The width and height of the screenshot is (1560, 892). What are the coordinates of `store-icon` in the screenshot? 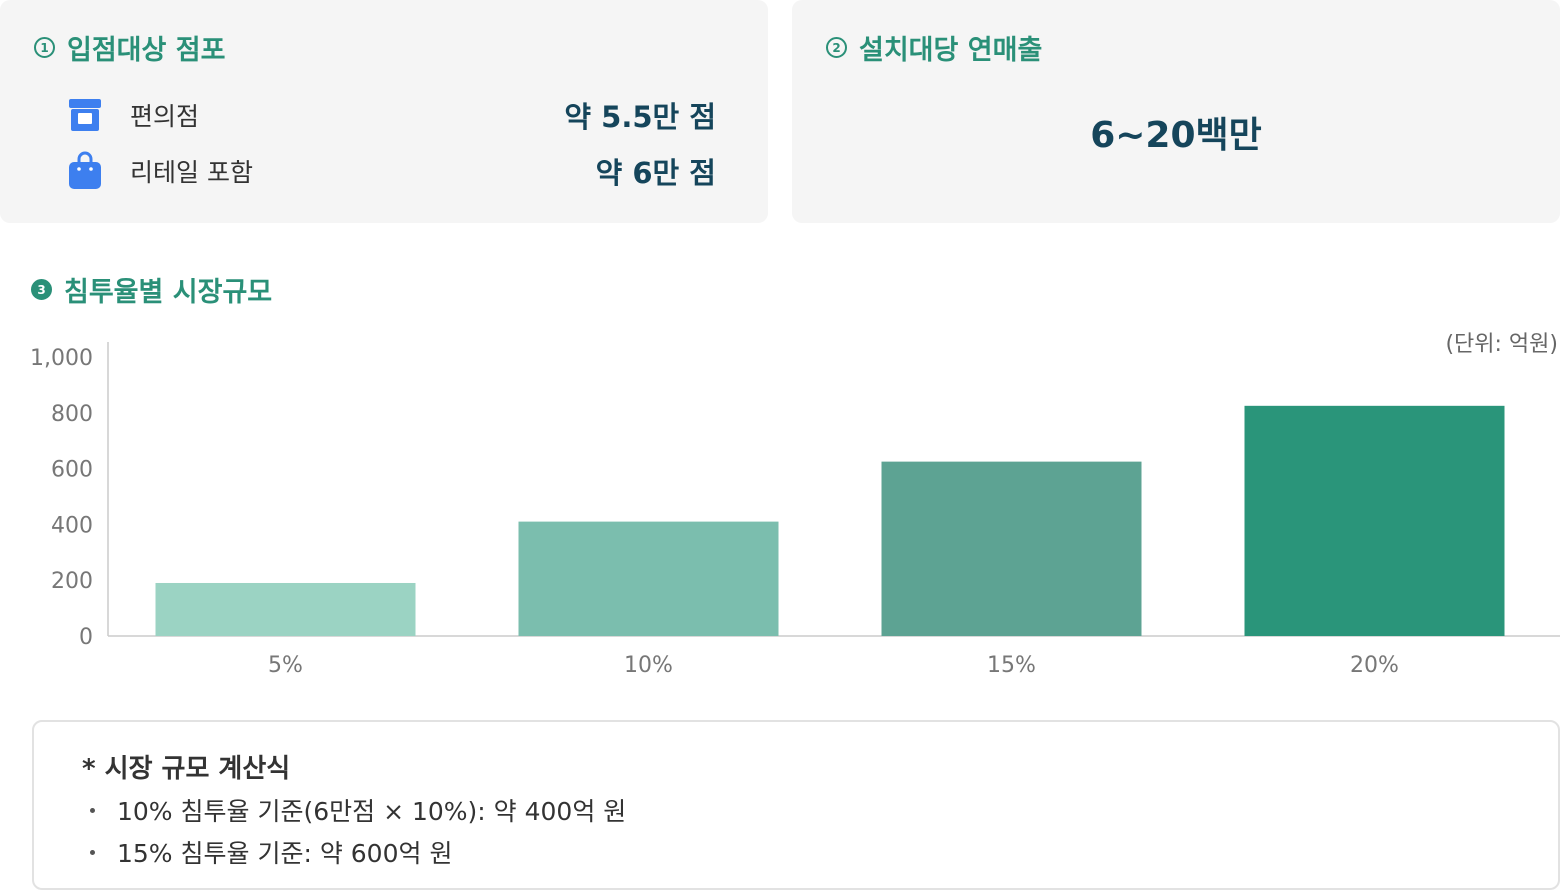 It's located at (85, 115).